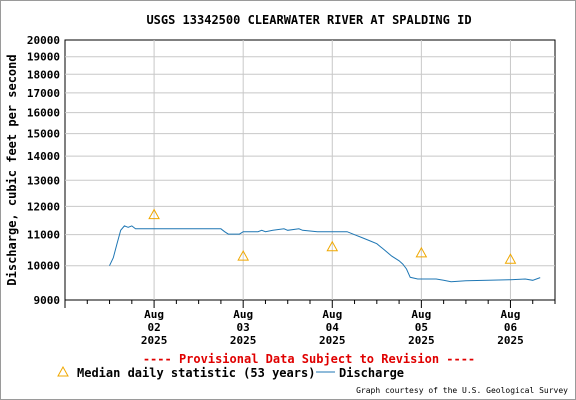 The height and width of the screenshot is (400, 576). What do you see at coordinates (43, 57) in the screenshot?
I see `y-tick-label: 19000` at bounding box center [43, 57].